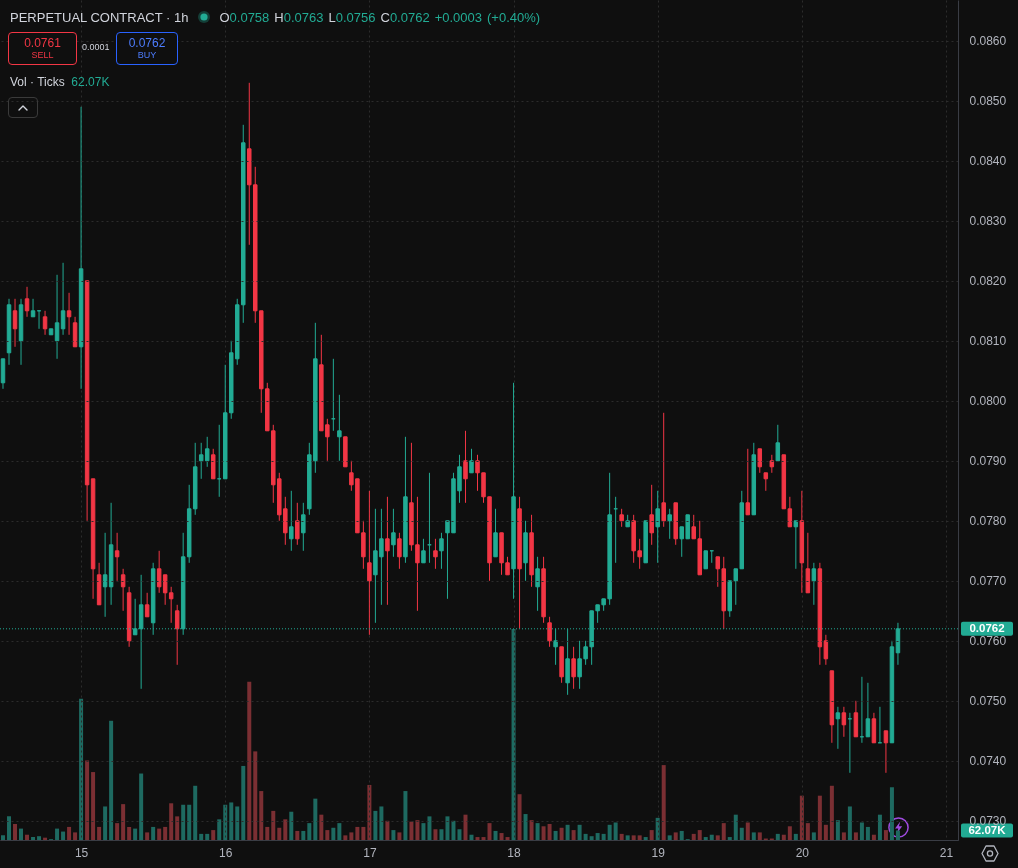  Describe the element at coordinates (147, 56) in the screenshot. I see `annotation: BUY` at that location.